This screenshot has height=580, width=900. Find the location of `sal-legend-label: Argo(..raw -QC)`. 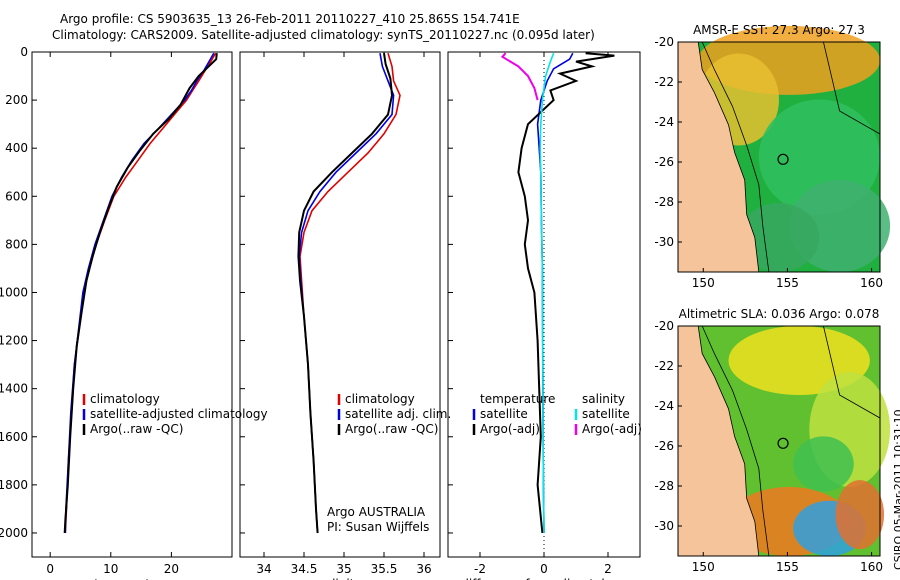

sal-legend-label: Argo(..raw -QC) is located at coordinates (391, 429).